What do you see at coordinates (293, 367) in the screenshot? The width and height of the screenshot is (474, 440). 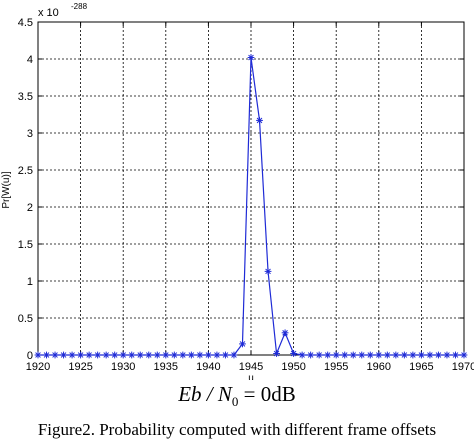 I see `x-tick-label: 1950` at bounding box center [293, 367].